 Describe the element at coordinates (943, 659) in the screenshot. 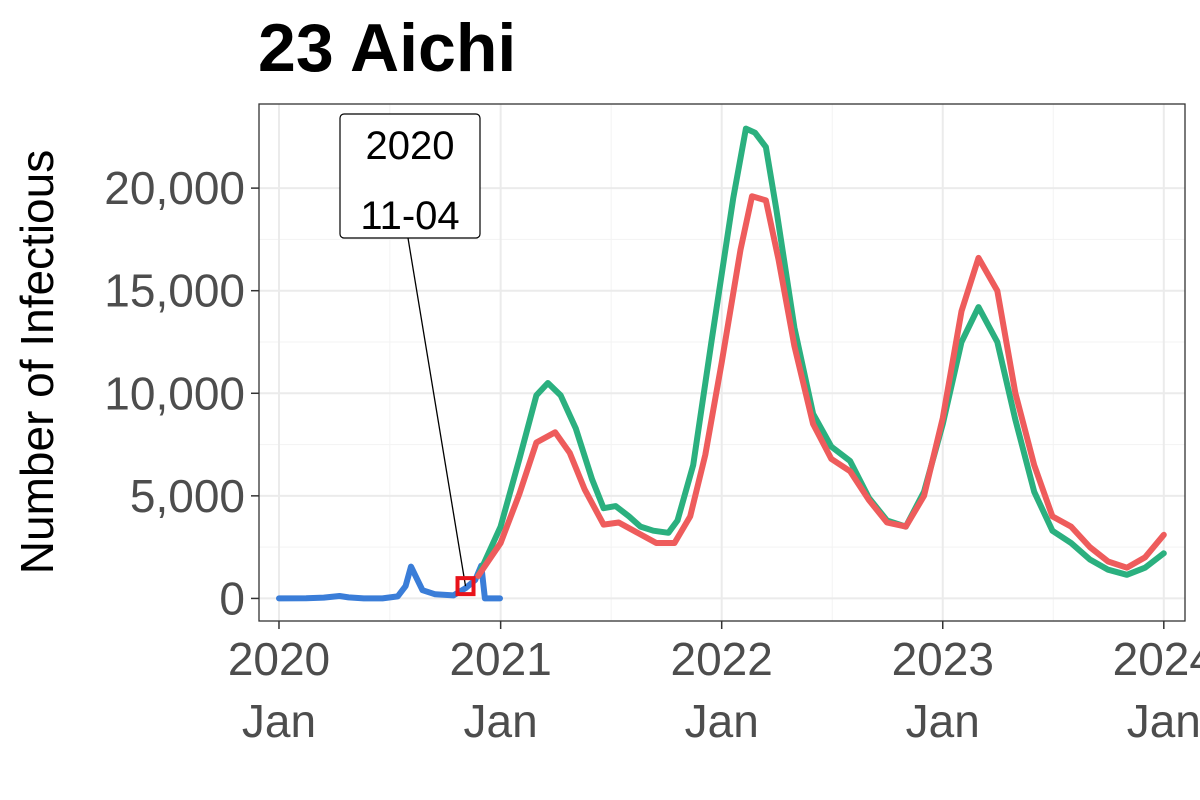

I see `x-tick-label-year: 2023` at that location.